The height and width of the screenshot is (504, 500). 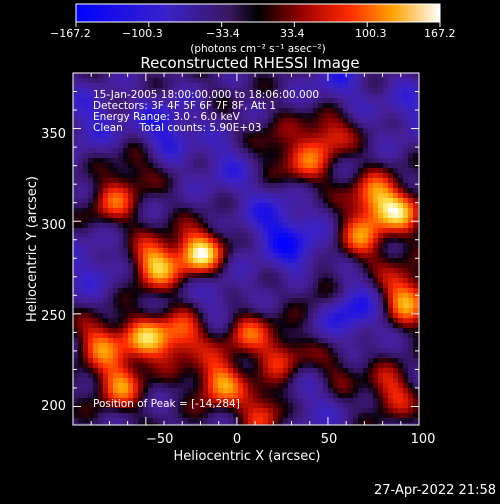 What do you see at coordinates (53, 225) in the screenshot?
I see `y-tick-label-300: 300` at bounding box center [53, 225].